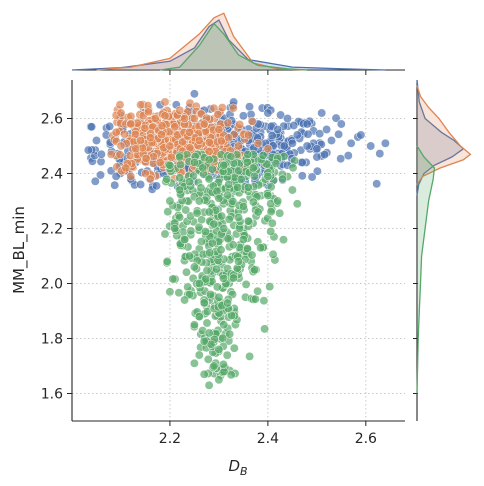  What do you see at coordinates (228, 45) in the screenshot?
I see `top-kde-line` at bounding box center [228, 45].